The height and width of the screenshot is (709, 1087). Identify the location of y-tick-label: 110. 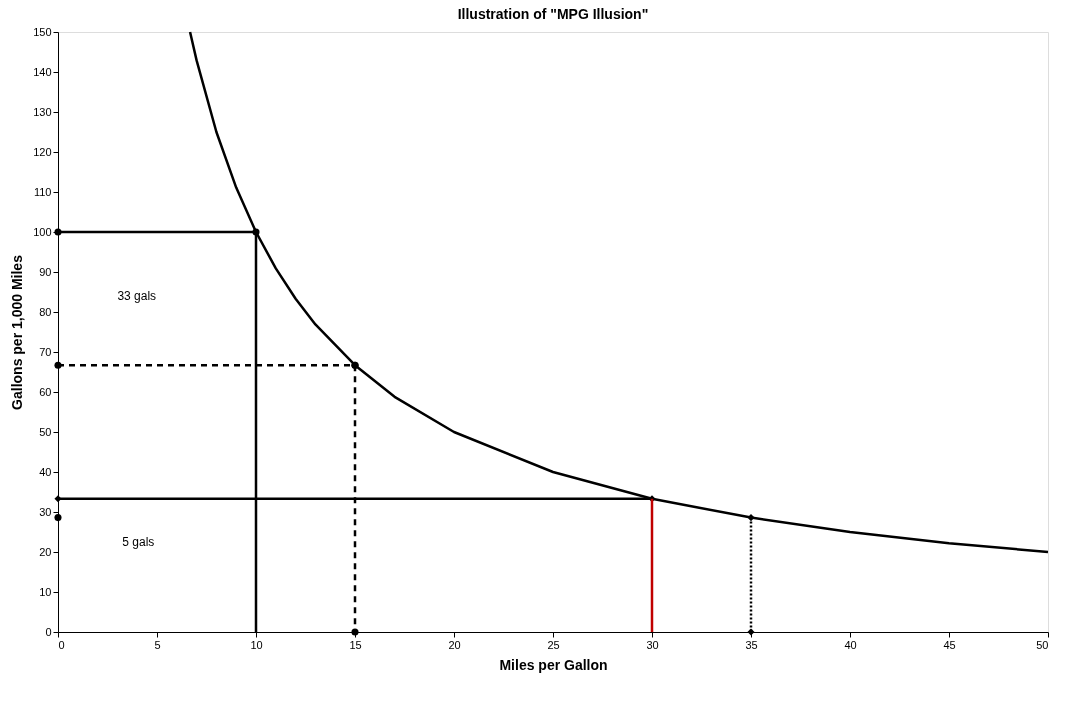
(42, 191).